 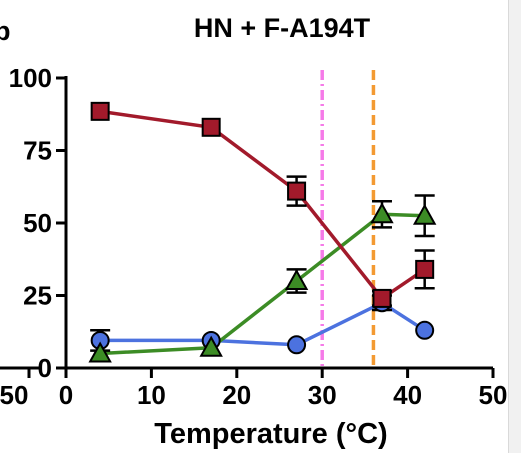 I want to click on x-tick-label: 10, so click(x=151, y=395).